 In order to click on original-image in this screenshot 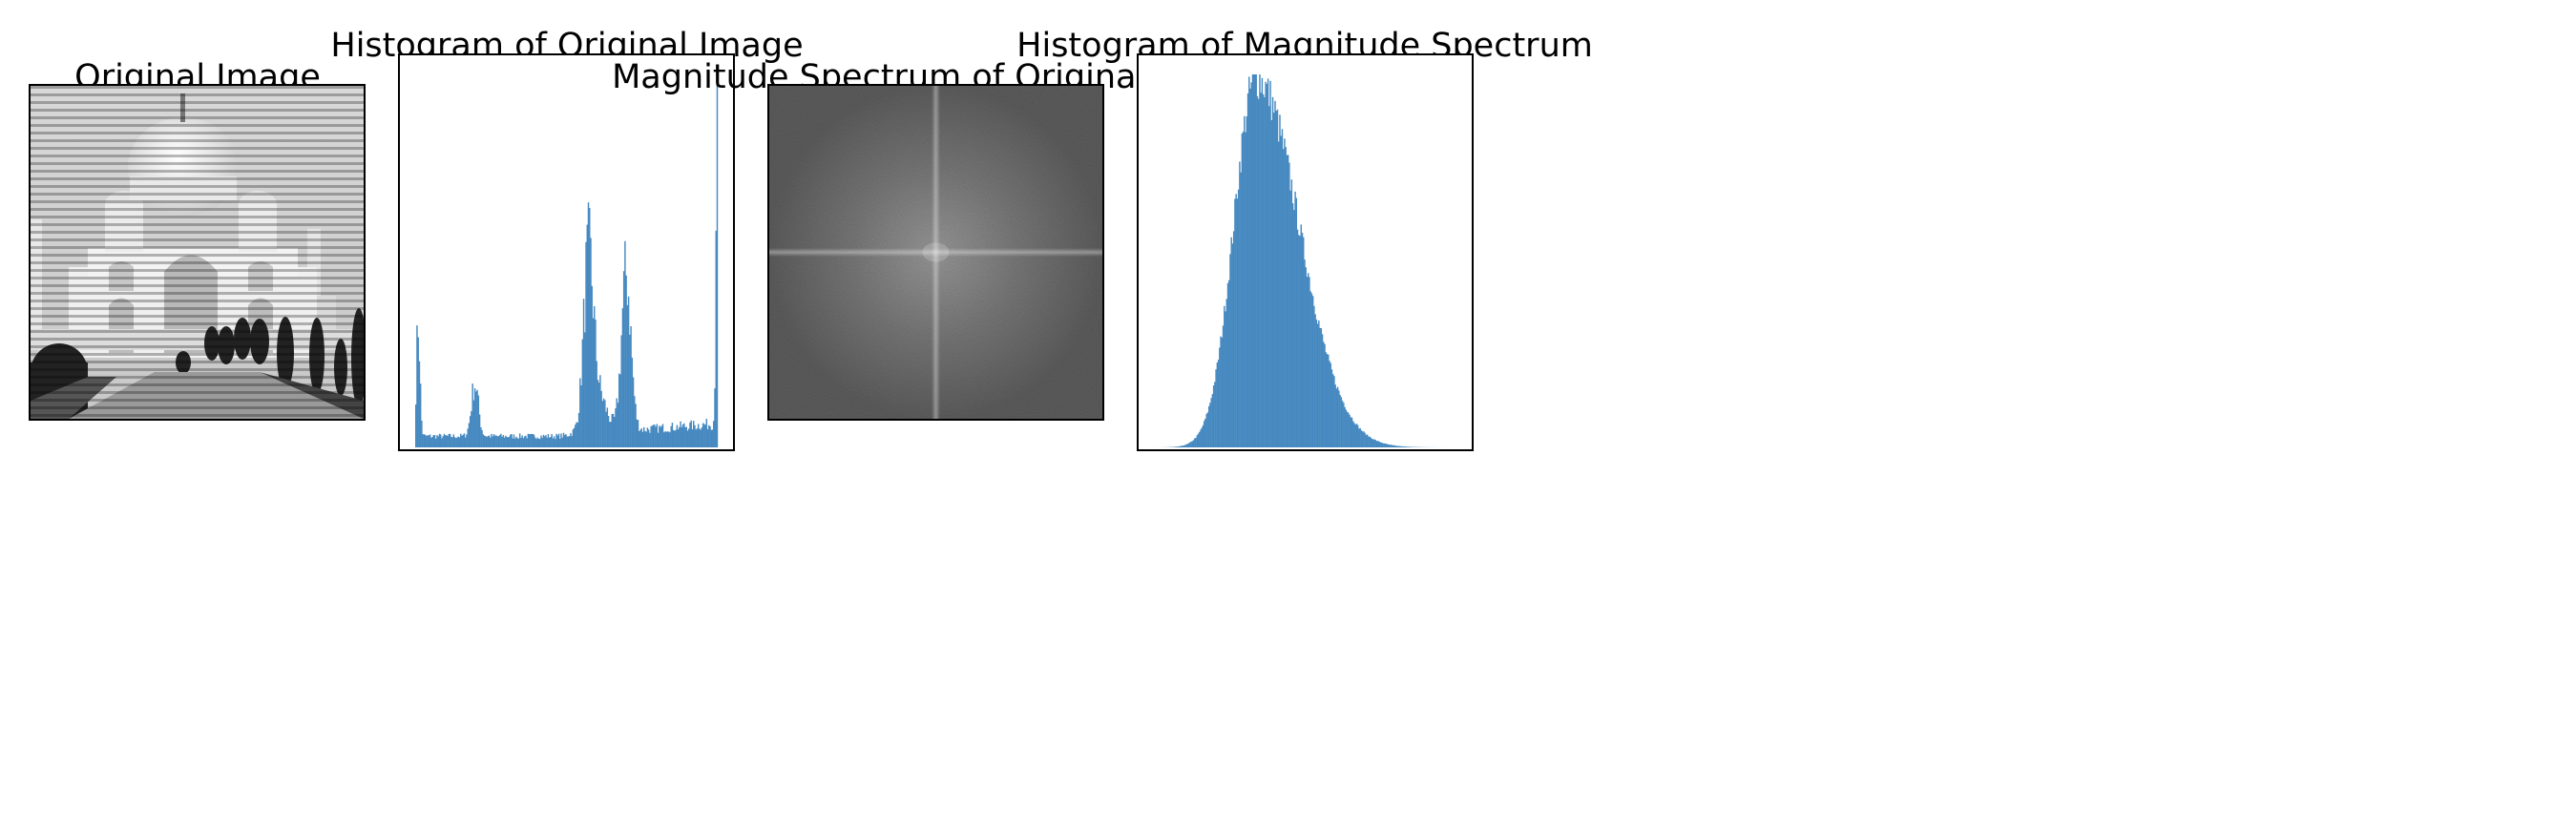, I will do `click(197, 252)`.